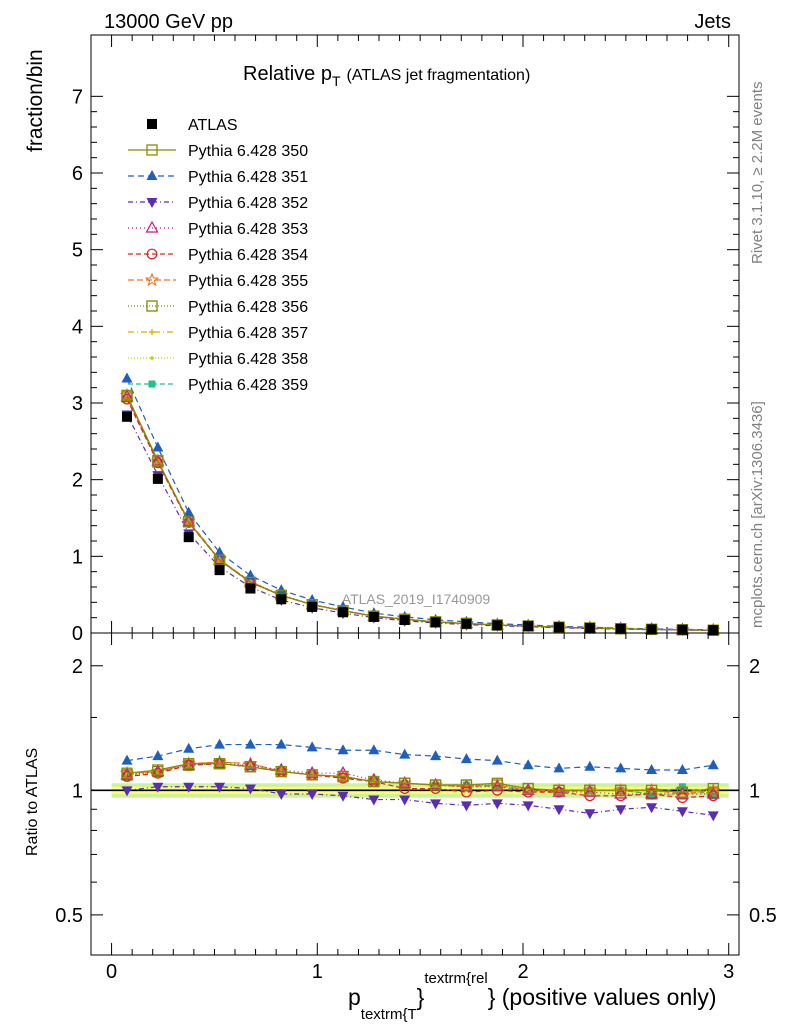  I want to click on main-y-axis-label: fraction/bin, so click(35, 100).